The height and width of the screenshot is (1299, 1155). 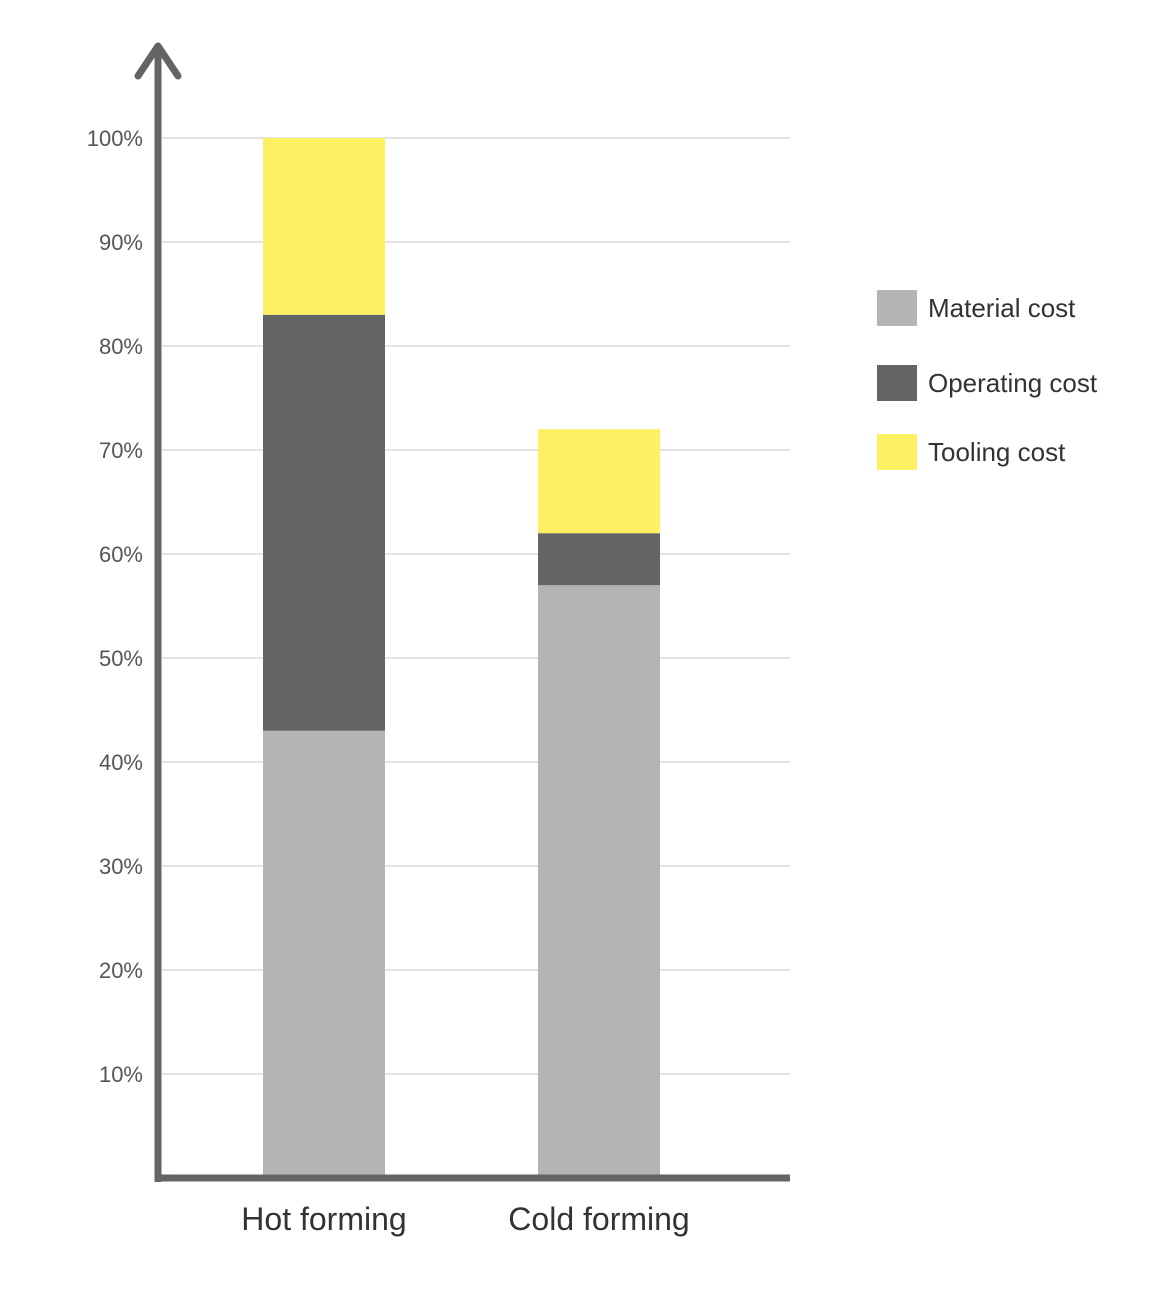 What do you see at coordinates (323, 1219) in the screenshot?
I see `x-category-label: Hot forming` at bounding box center [323, 1219].